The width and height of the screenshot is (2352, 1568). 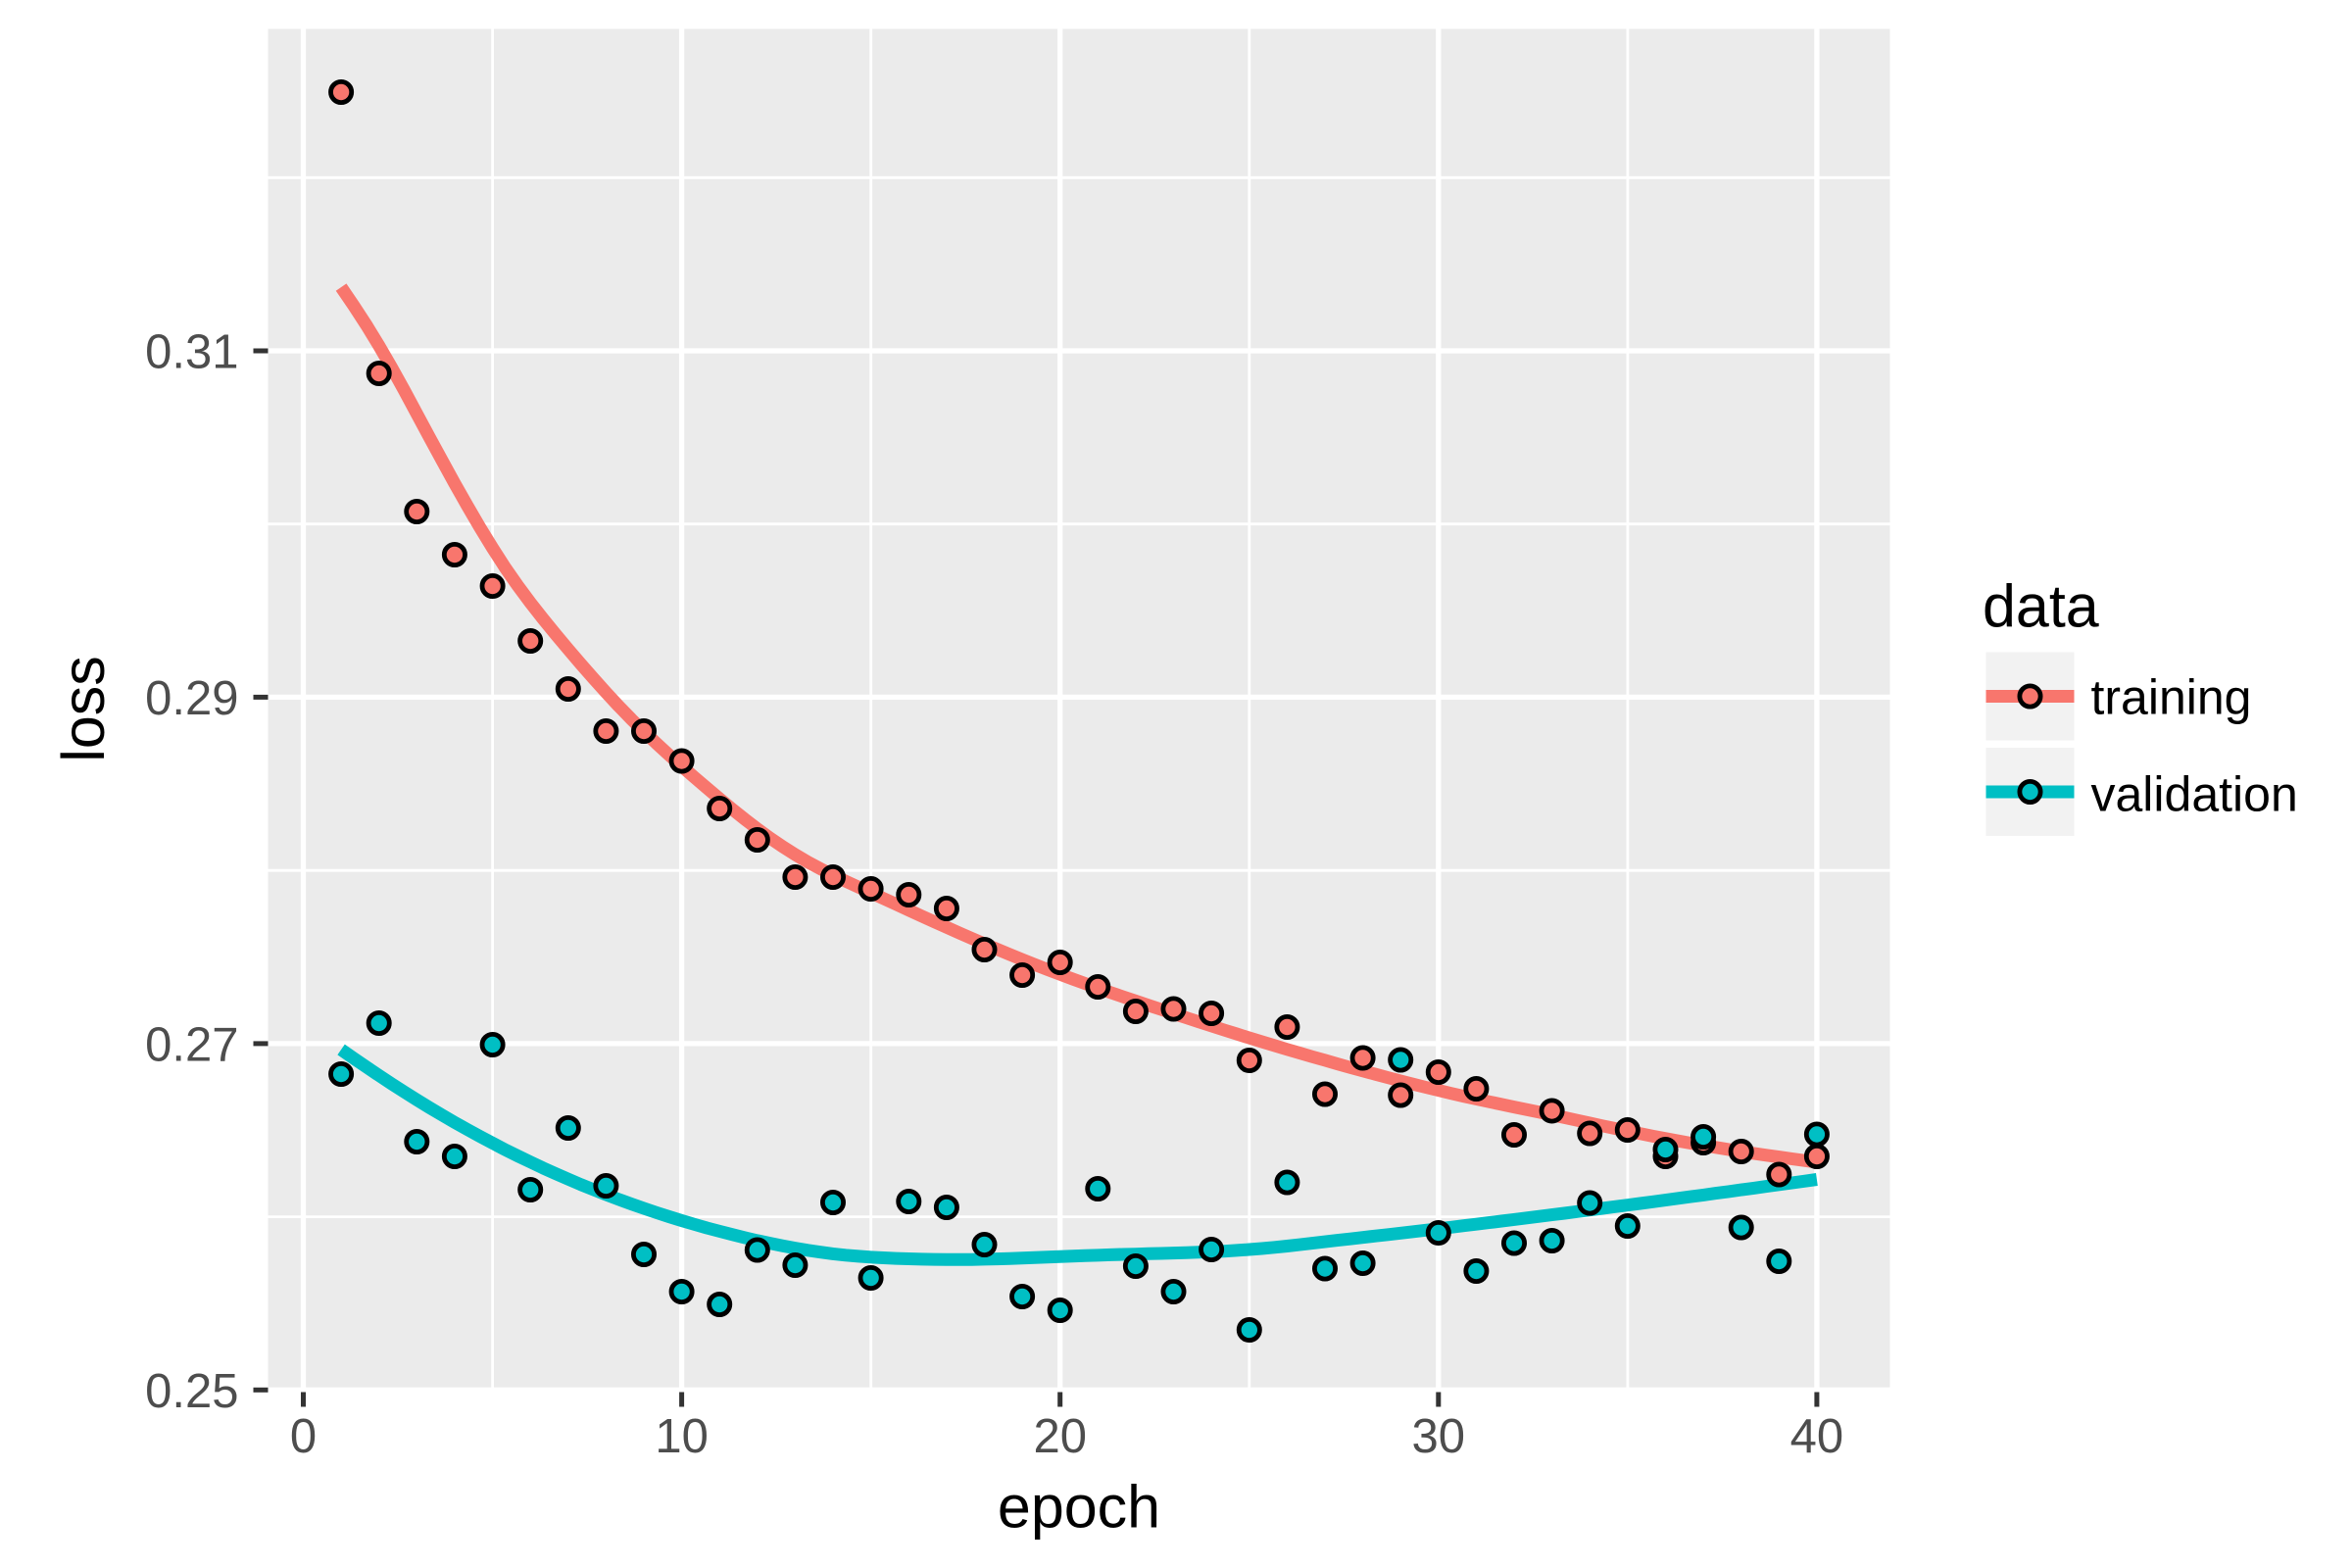 I want to click on svg-text: data, so click(x=2041, y=606).